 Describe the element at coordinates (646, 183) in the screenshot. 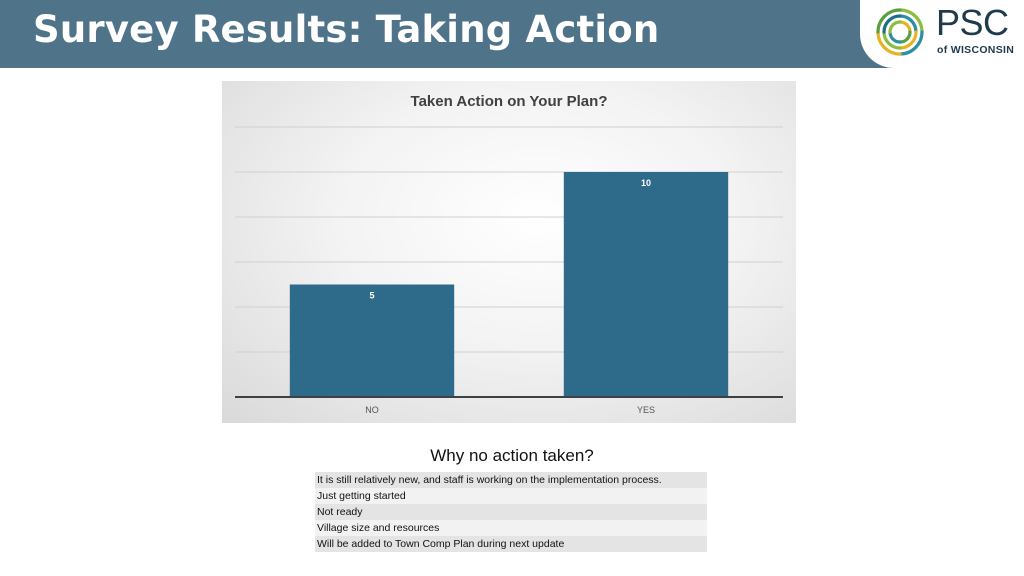

I see `bar-data-label: 10` at that location.